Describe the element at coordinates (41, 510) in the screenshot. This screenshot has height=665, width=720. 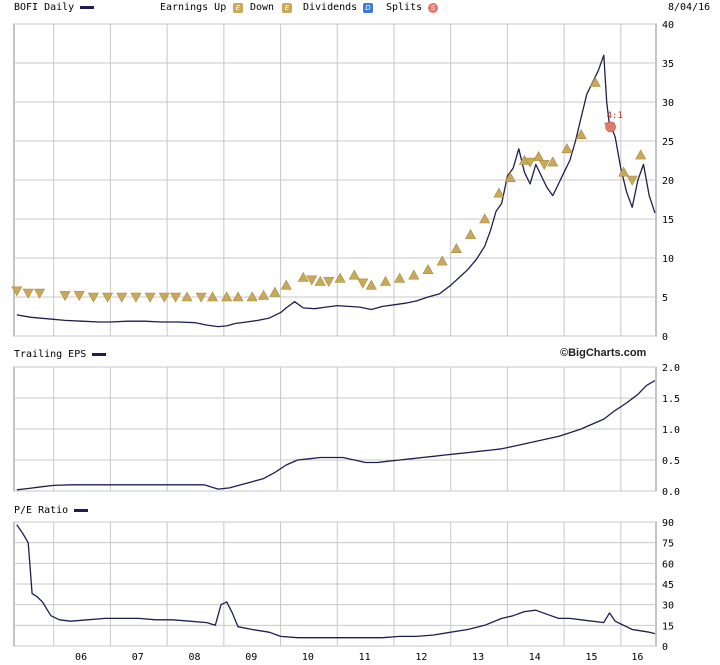
I see `pe-title: P/E Ratio` at that location.